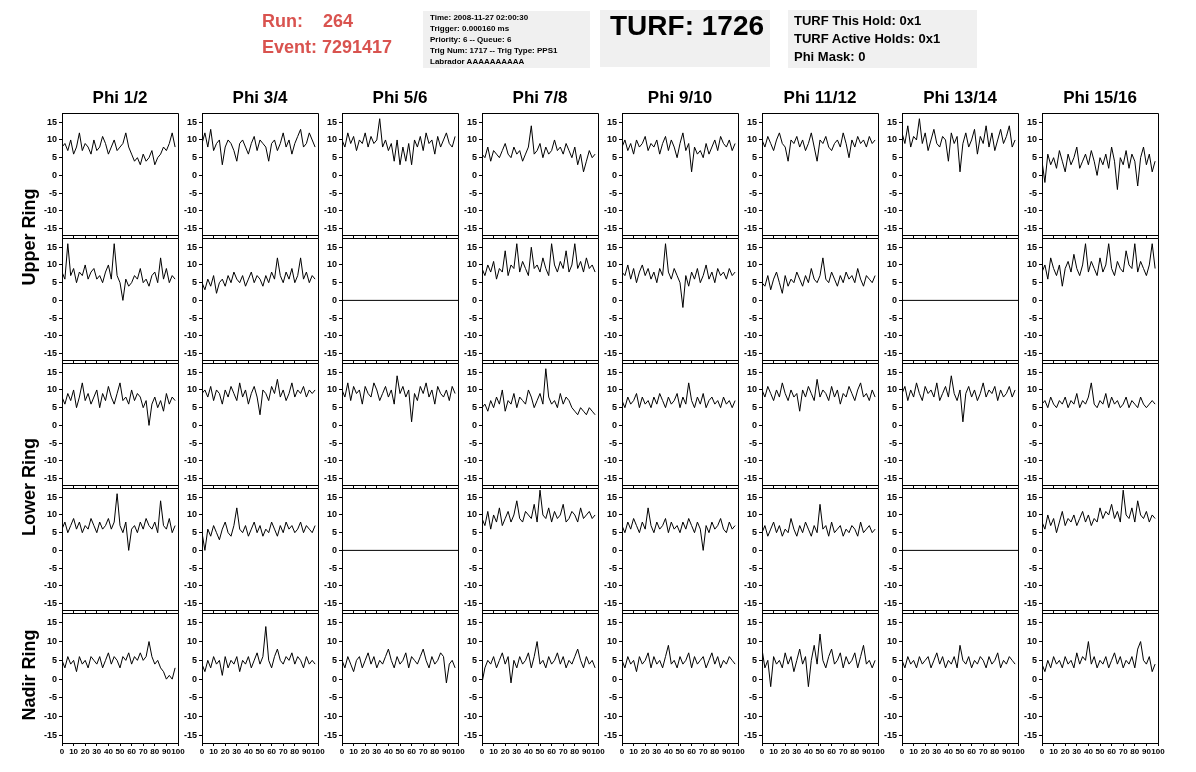  Describe the element at coordinates (260, 98) in the screenshot. I see `chart-title: Phi 3/4` at that location.